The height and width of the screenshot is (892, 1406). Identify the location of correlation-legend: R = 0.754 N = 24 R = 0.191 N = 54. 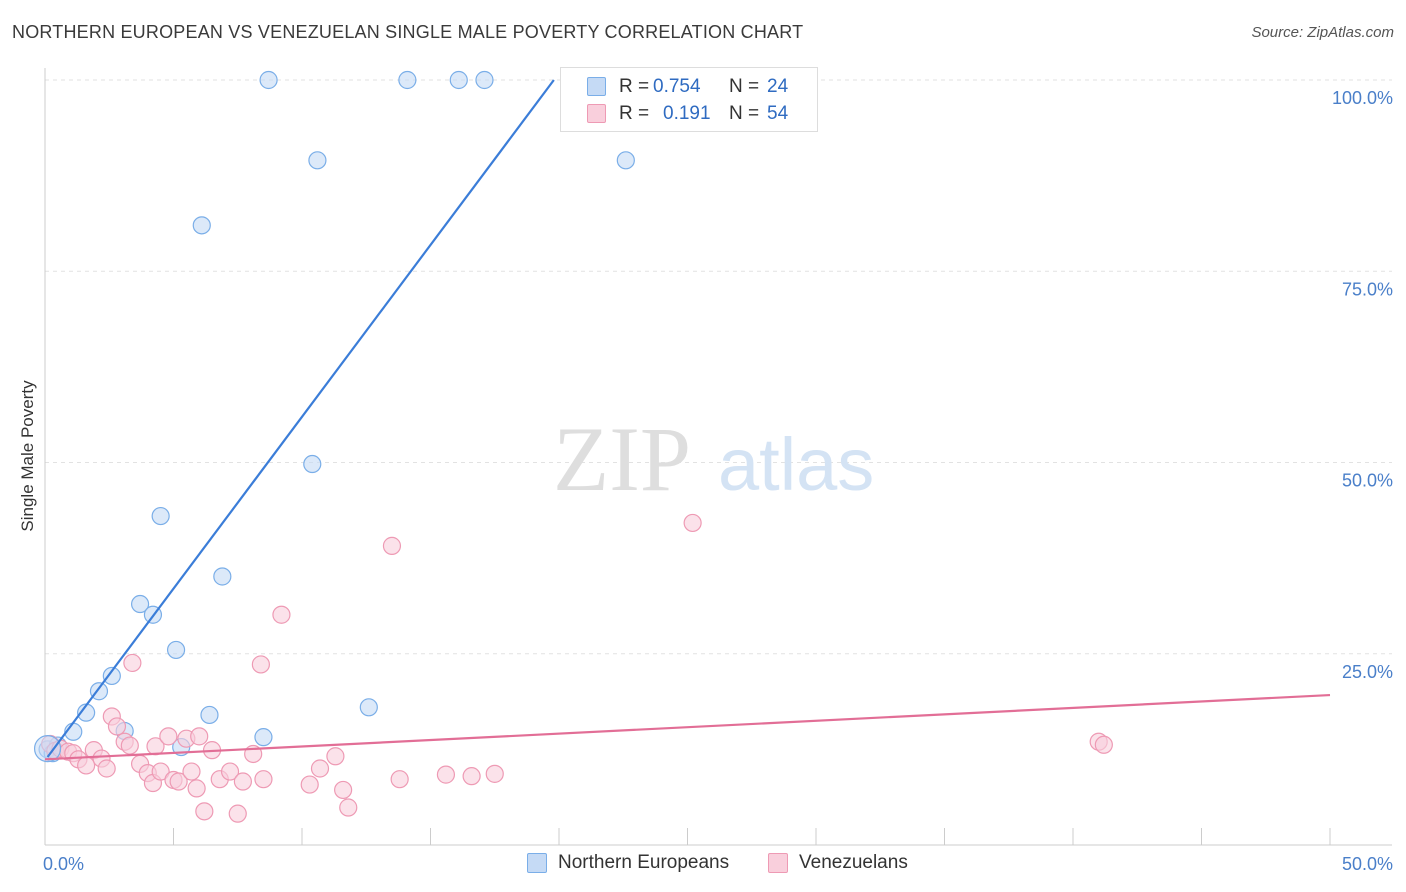
(689, 99).